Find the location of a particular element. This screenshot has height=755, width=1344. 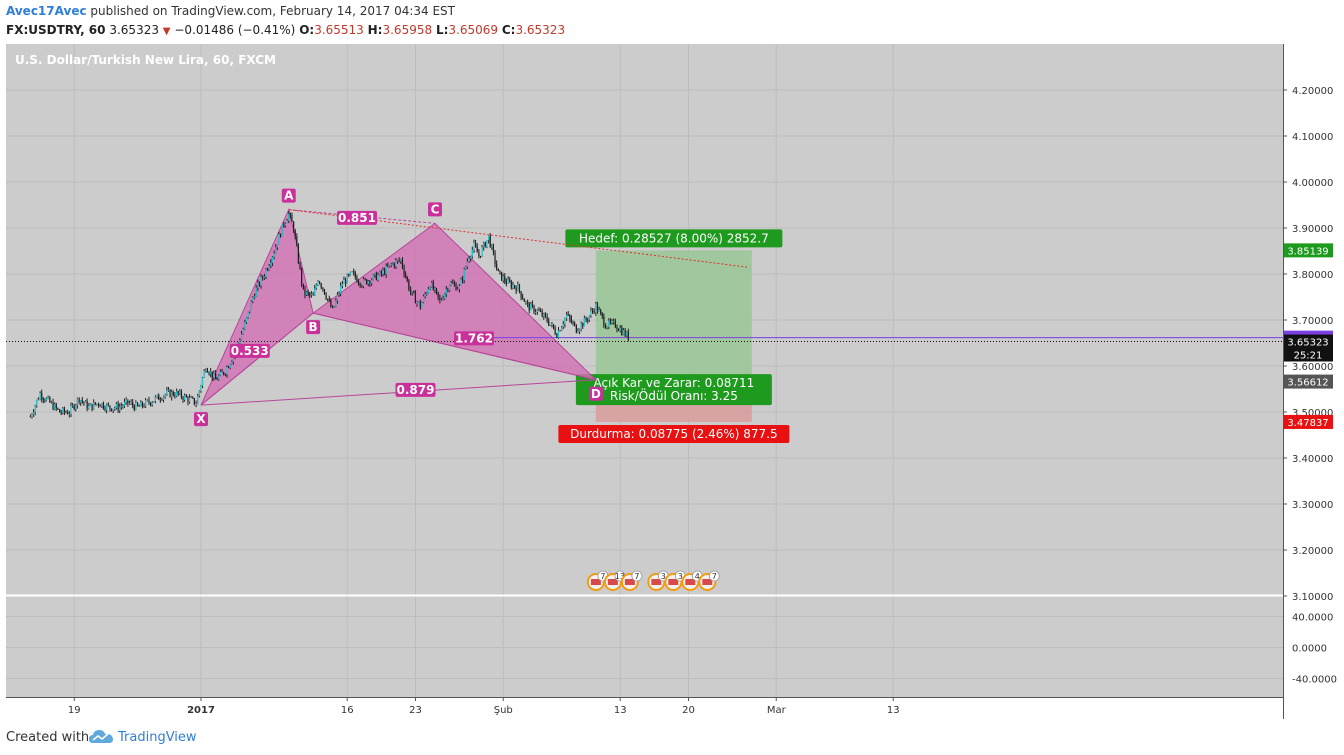

price-tick-label: 4.00000 is located at coordinates (1312, 183).